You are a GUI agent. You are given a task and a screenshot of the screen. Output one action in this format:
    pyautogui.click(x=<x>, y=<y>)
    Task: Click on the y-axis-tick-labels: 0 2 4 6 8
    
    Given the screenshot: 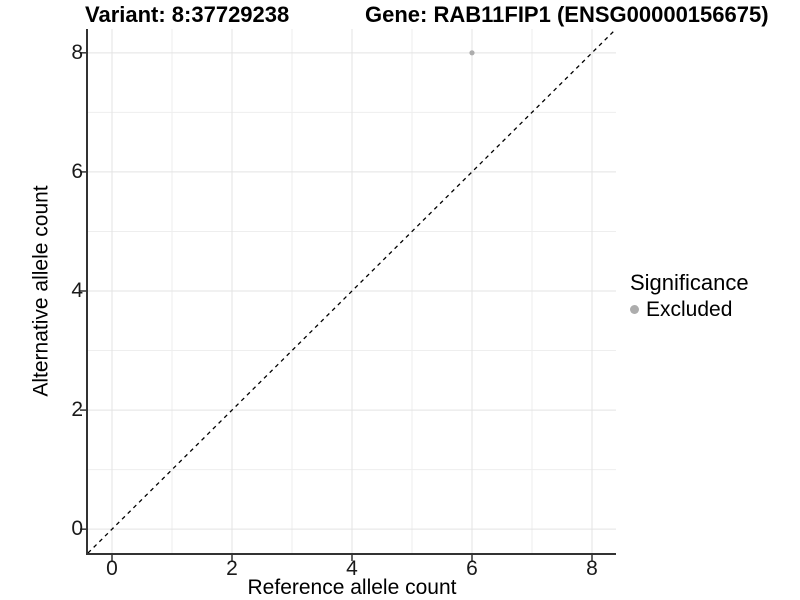 What is the action you would take?
    pyautogui.click(x=42, y=291)
    